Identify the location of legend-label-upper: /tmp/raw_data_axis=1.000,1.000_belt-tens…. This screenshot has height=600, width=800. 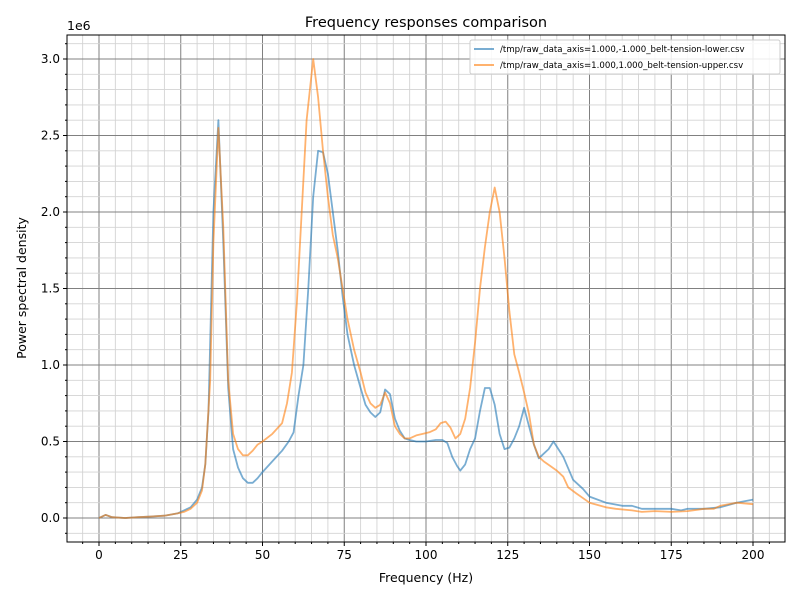
(621, 66).